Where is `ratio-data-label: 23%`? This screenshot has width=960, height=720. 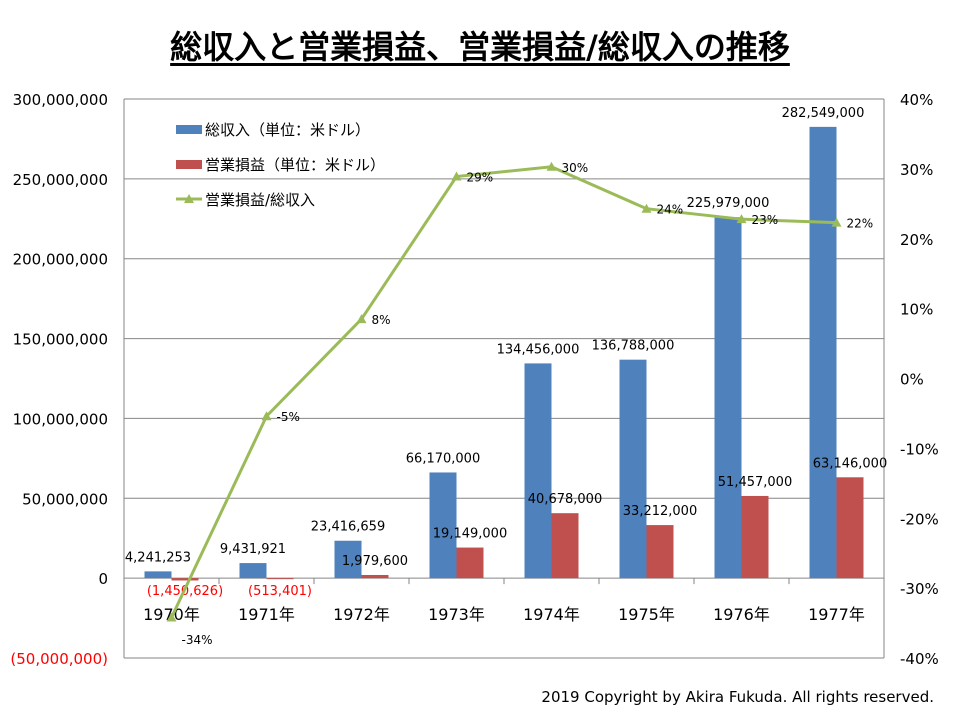
ratio-data-label: 23% is located at coordinates (765, 220).